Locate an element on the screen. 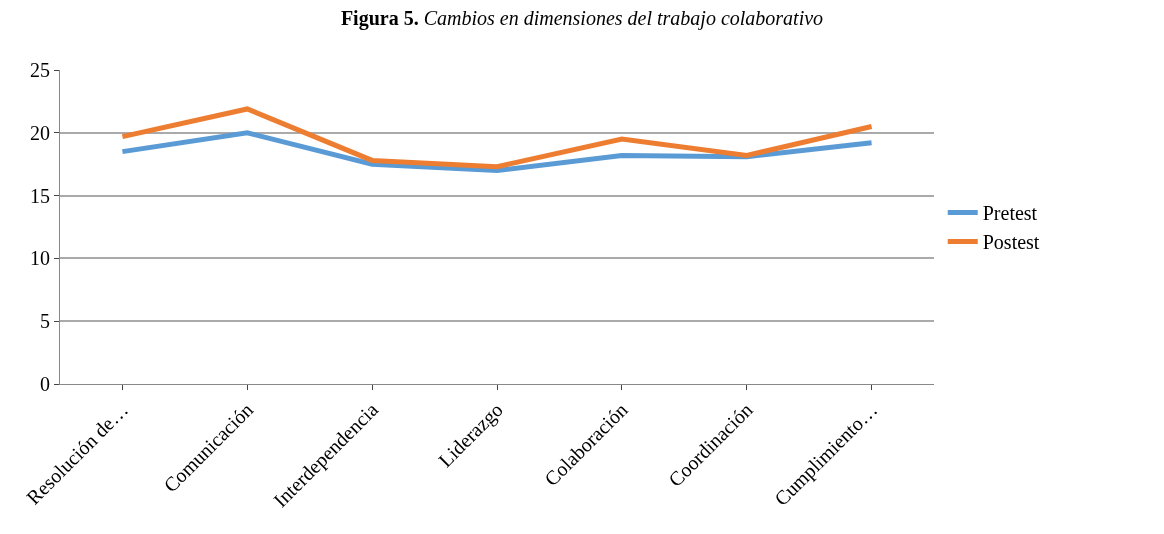 The image size is (1164, 534). y-tick-label: 0 is located at coordinates (45, 384).